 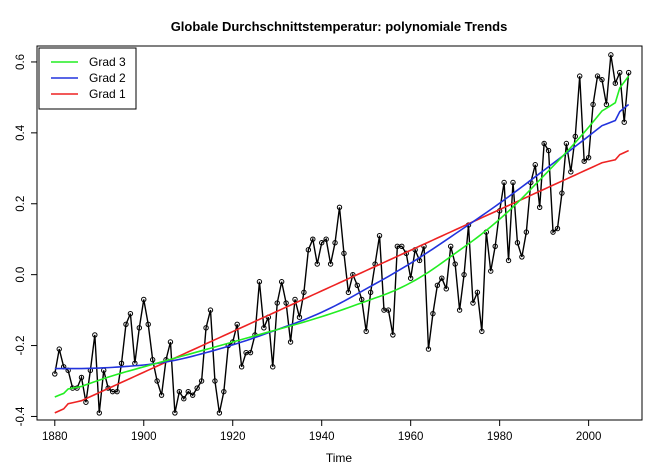 I want to click on x-axis-label: Time, so click(x=339, y=458).